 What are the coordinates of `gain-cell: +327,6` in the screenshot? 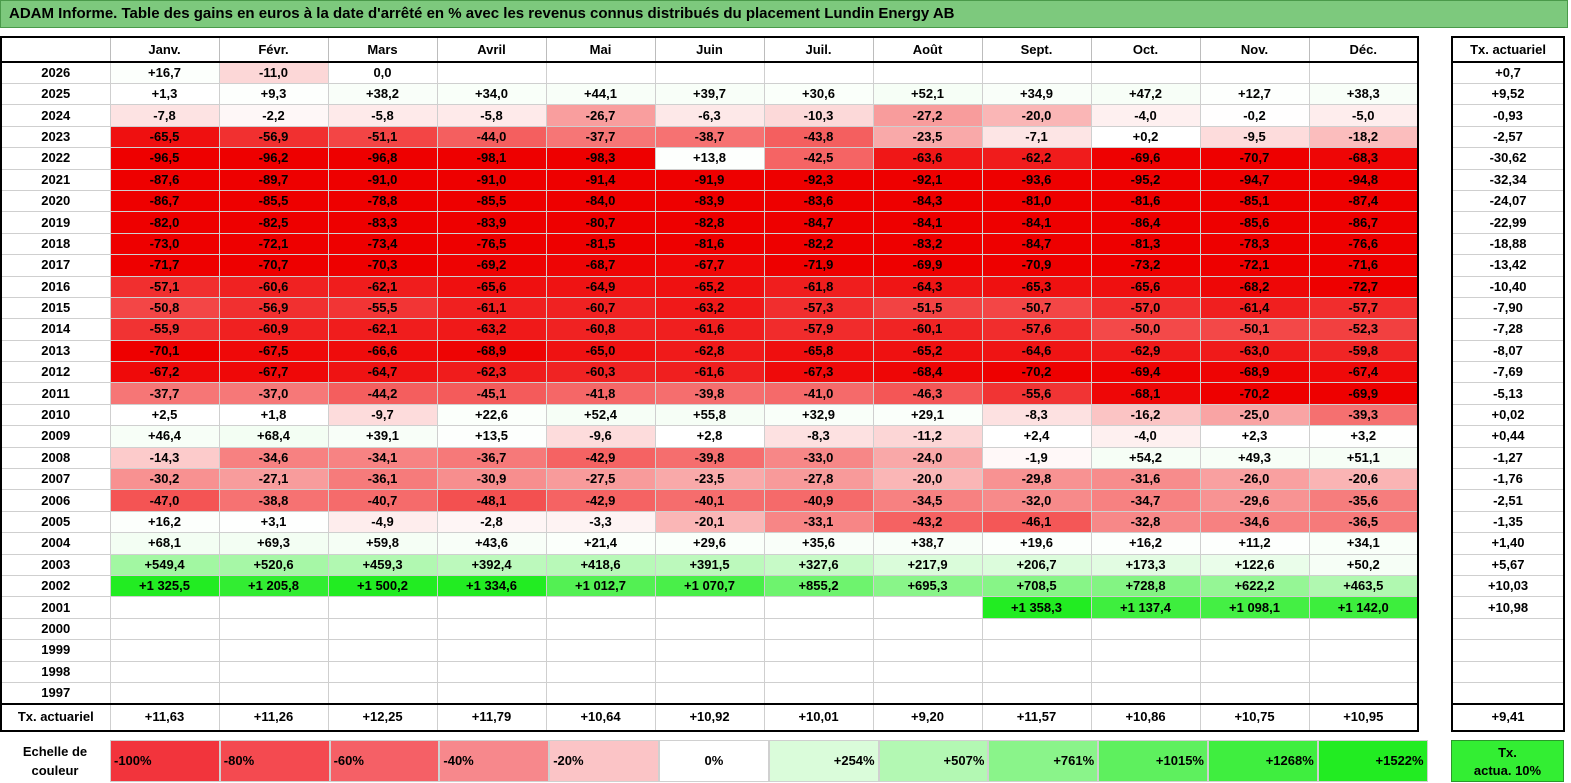 It's located at (818, 564).